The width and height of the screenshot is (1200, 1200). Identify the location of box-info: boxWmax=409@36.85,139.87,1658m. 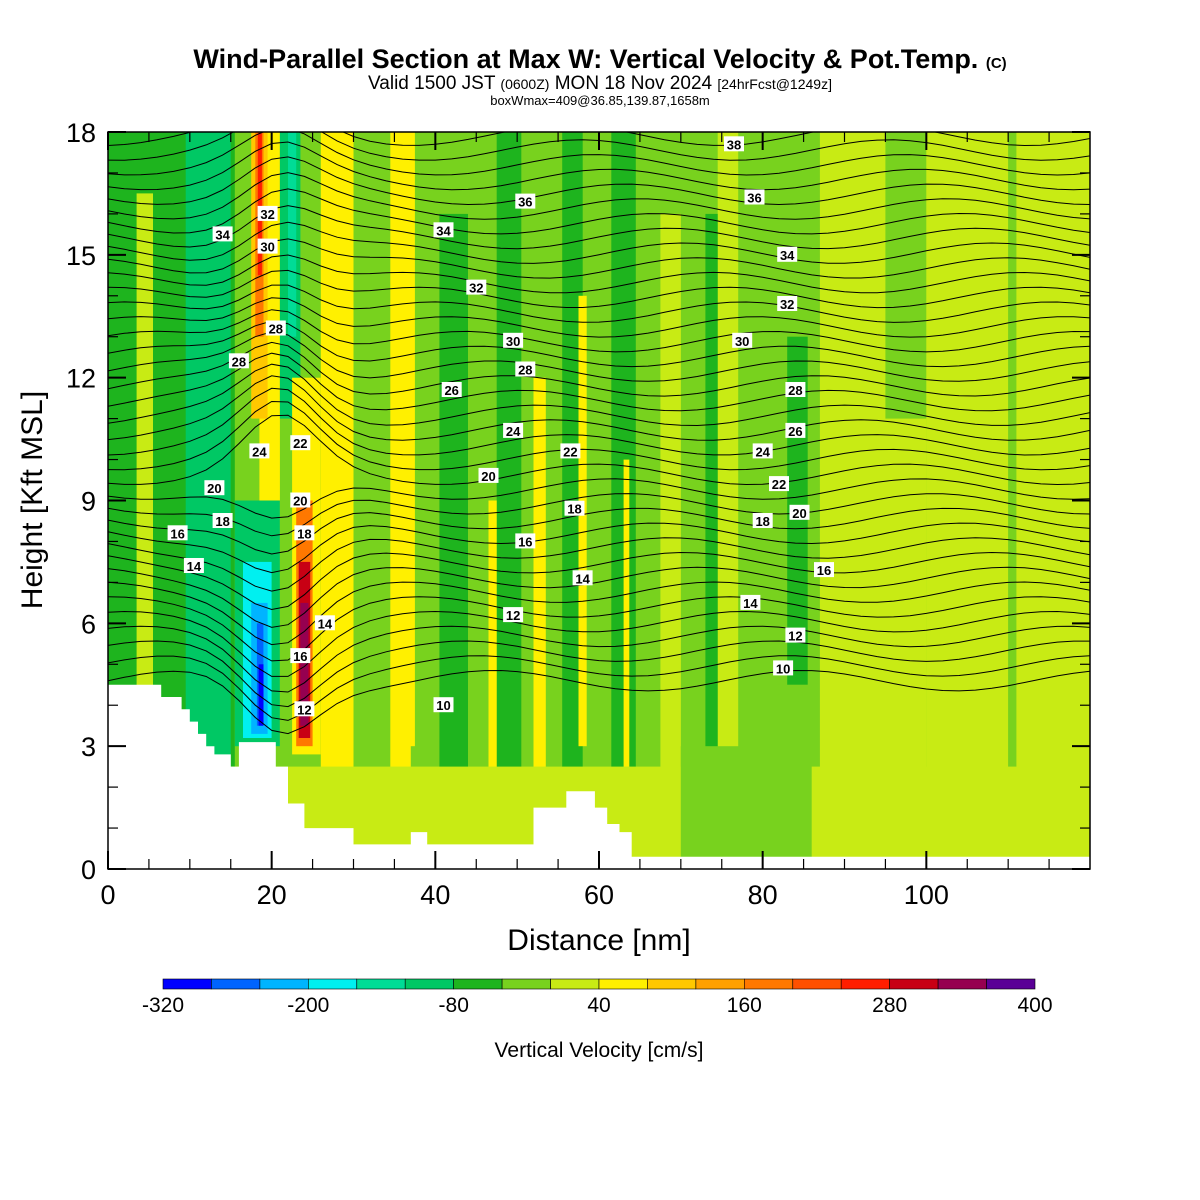
(600, 100).